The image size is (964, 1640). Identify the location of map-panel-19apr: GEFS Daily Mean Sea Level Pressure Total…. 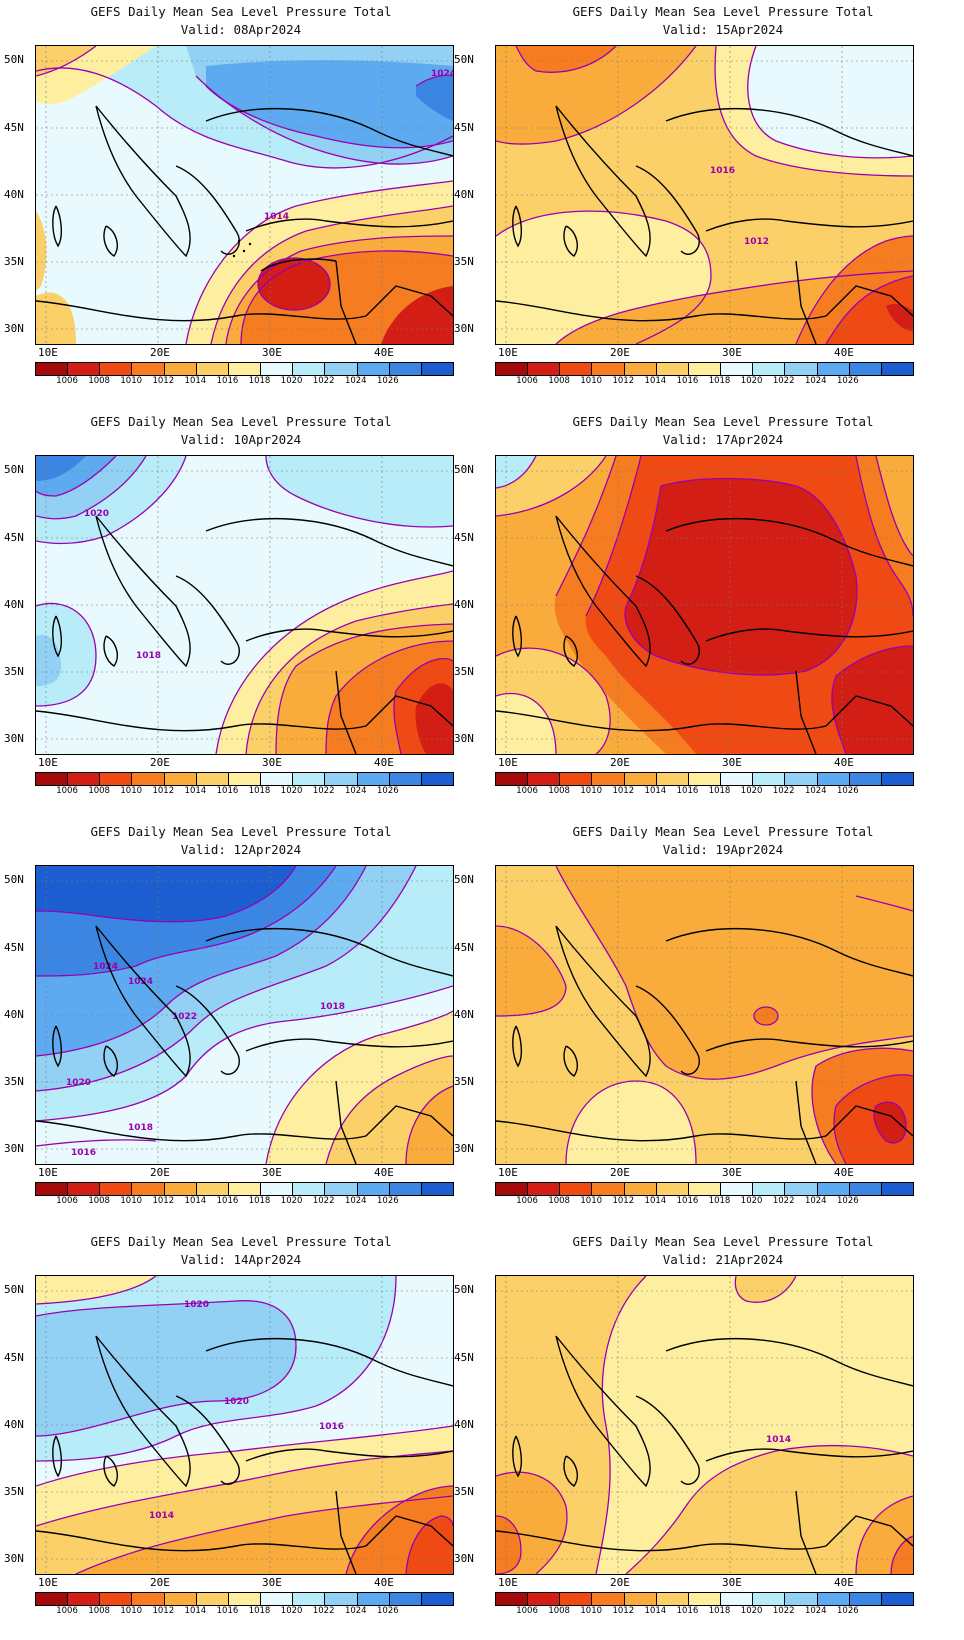
(709, 1025).